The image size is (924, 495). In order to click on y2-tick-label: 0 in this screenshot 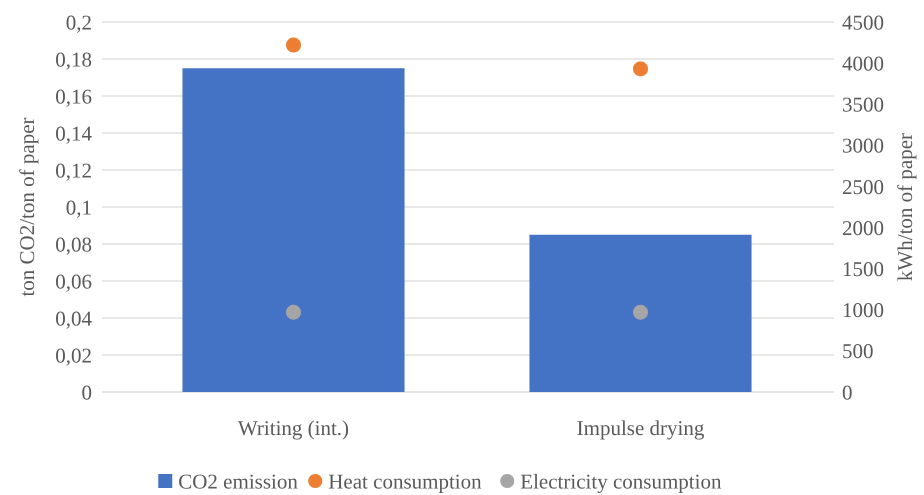, I will do `click(847, 392)`.